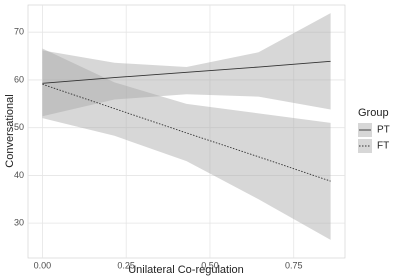  Describe the element at coordinates (19, 79) in the screenshot. I see `y-tick-label: 60` at that location.